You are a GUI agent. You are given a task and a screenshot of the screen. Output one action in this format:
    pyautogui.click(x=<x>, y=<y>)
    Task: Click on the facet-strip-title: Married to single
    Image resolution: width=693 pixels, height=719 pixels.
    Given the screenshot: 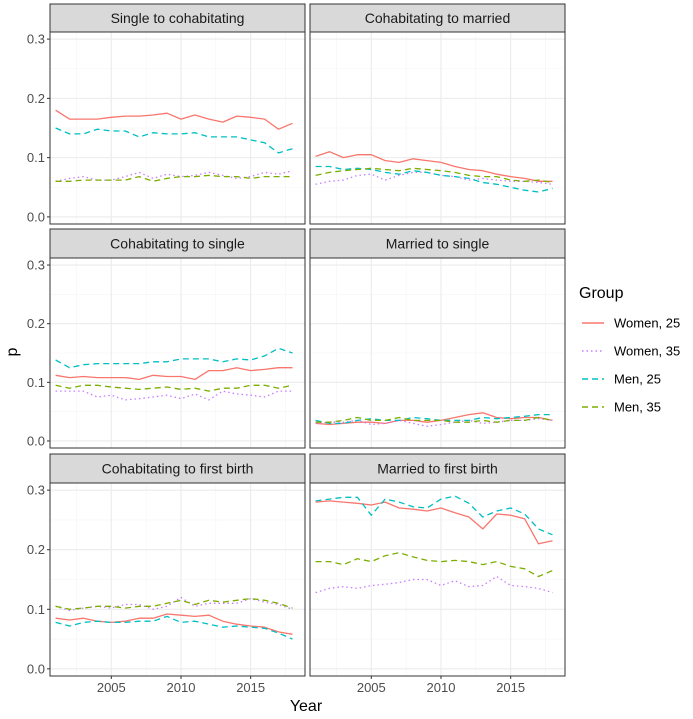 What is the action you would take?
    pyautogui.click(x=438, y=244)
    